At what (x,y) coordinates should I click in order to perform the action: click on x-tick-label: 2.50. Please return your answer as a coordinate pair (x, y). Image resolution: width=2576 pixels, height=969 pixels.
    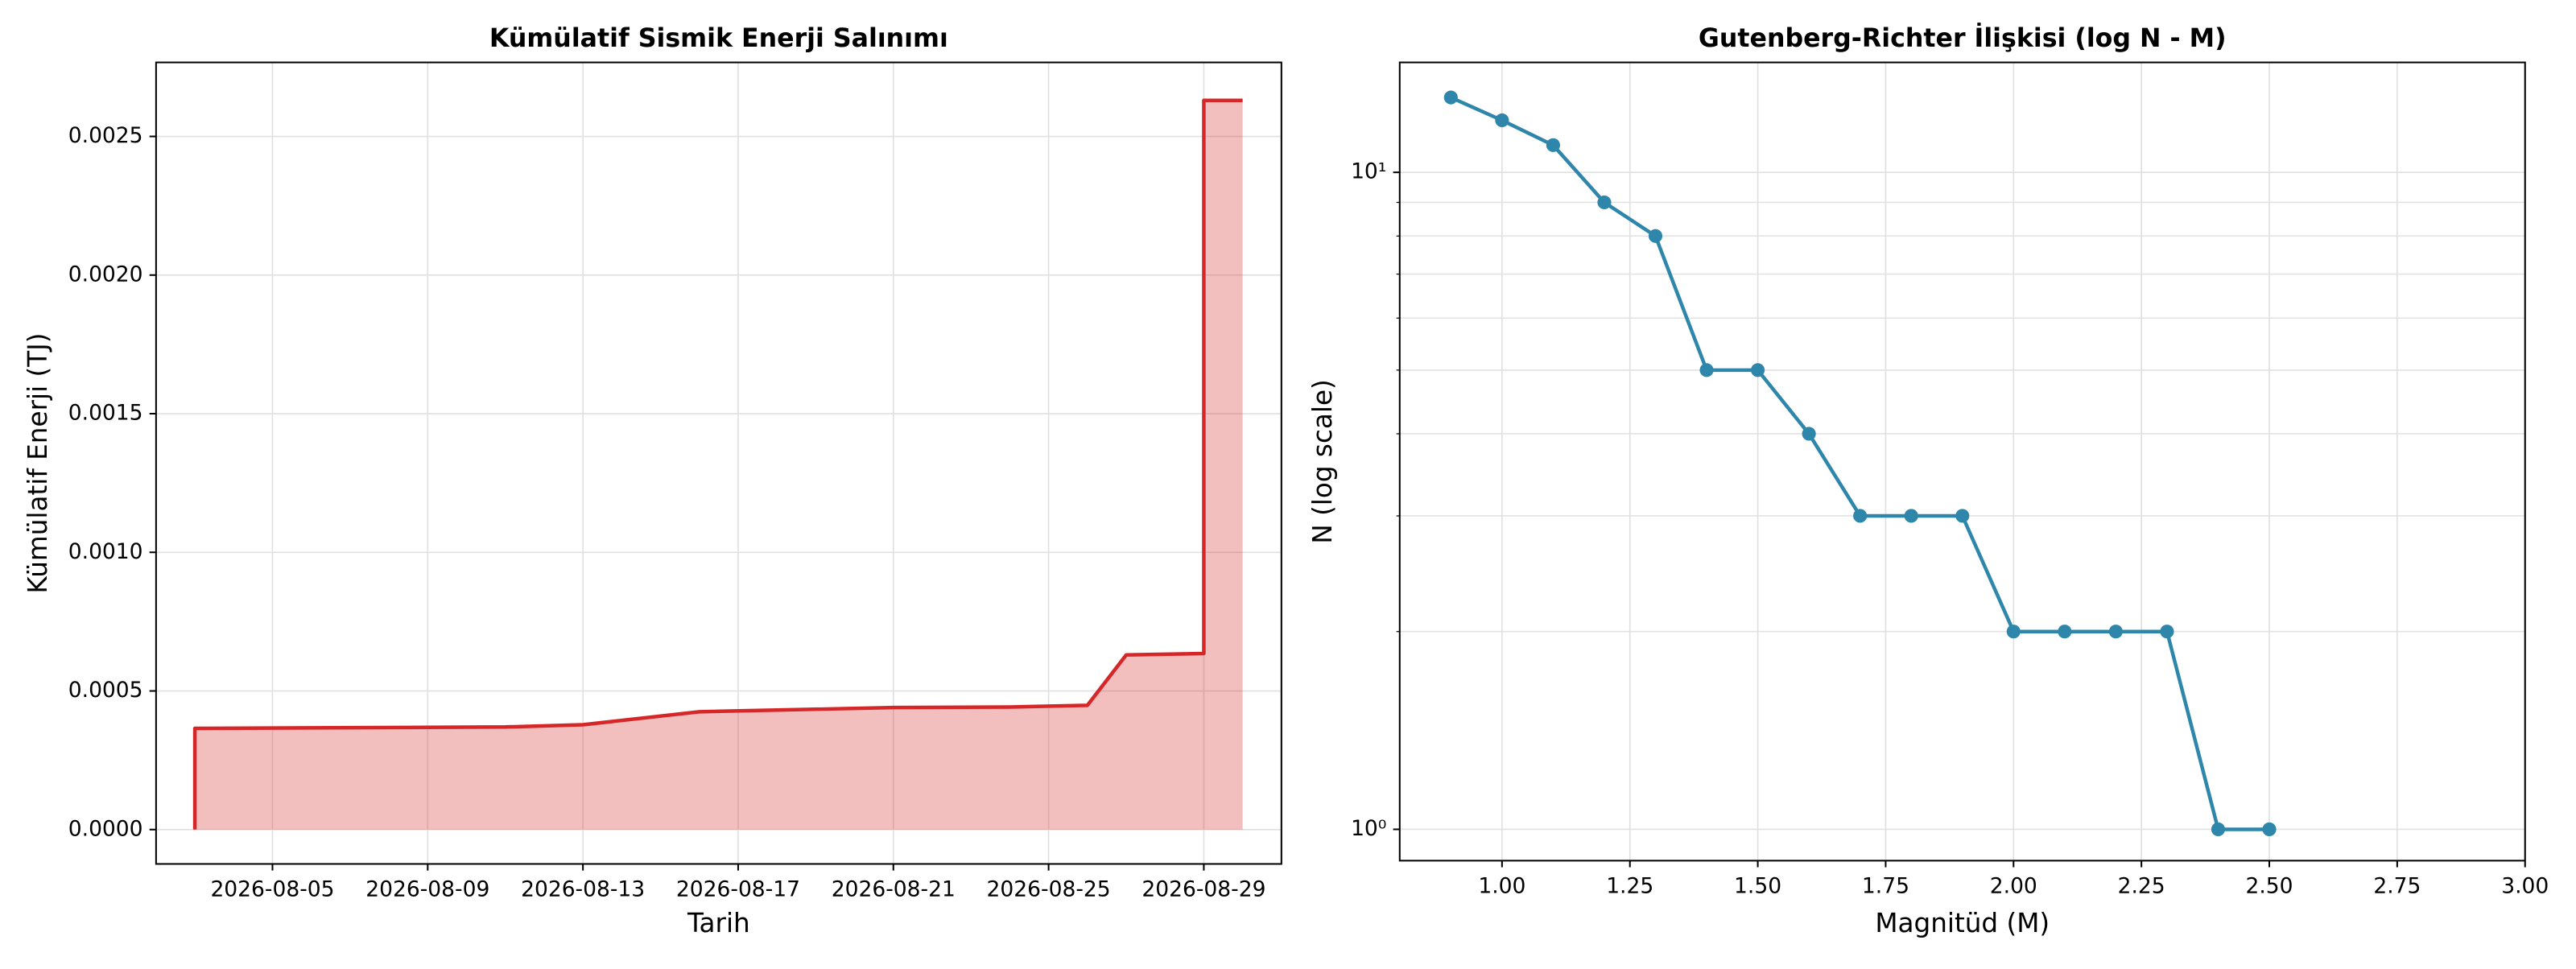
    Looking at the image, I should click on (2269, 886).